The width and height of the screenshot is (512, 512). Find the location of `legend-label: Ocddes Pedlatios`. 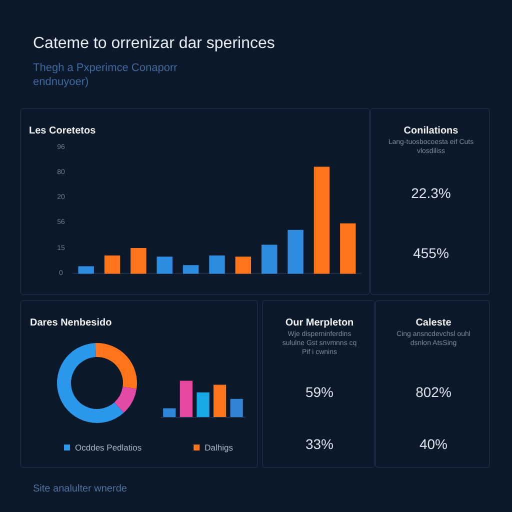

legend-label: Ocddes Pedlatios is located at coordinates (108, 447).